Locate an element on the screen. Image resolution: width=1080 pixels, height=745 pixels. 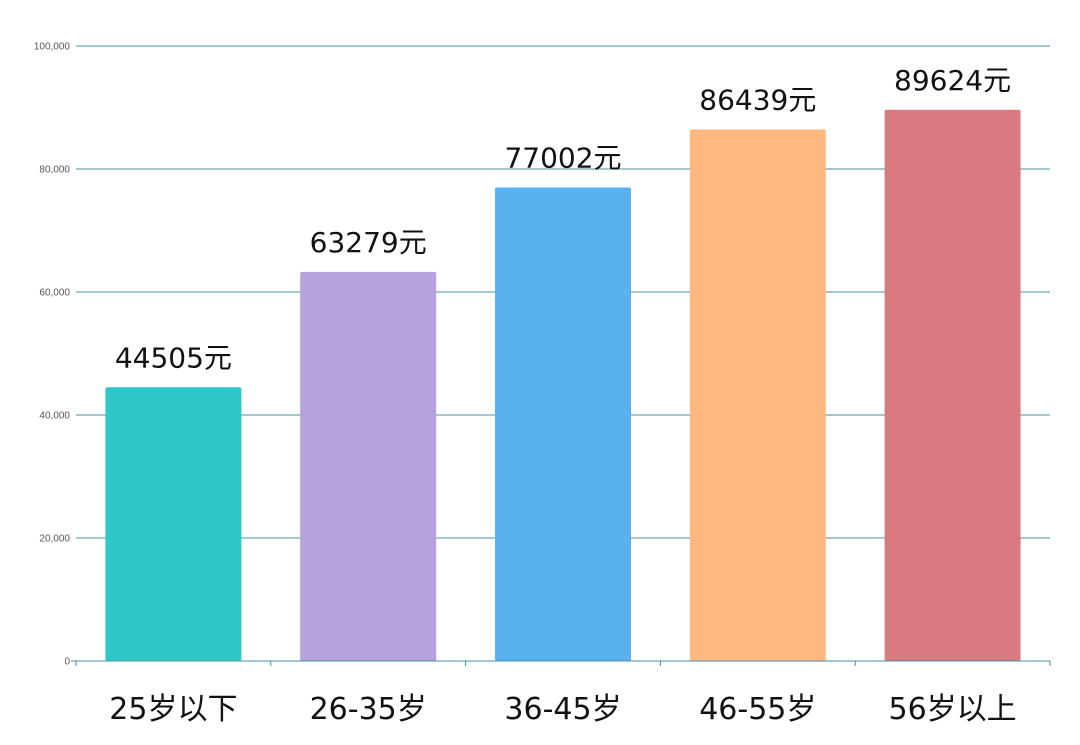
data-label: 86439元 is located at coordinates (757, 99).